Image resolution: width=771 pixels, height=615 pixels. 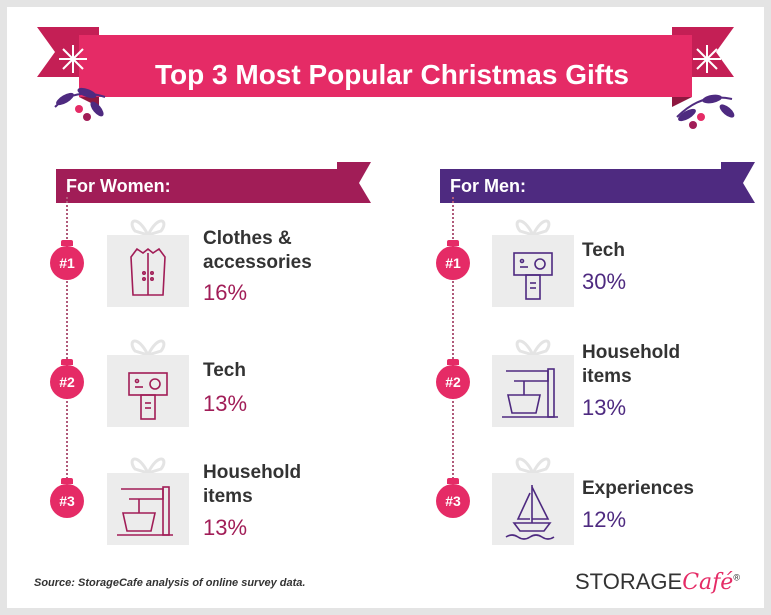 I want to click on item-name: Experiences, so click(x=638, y=488).